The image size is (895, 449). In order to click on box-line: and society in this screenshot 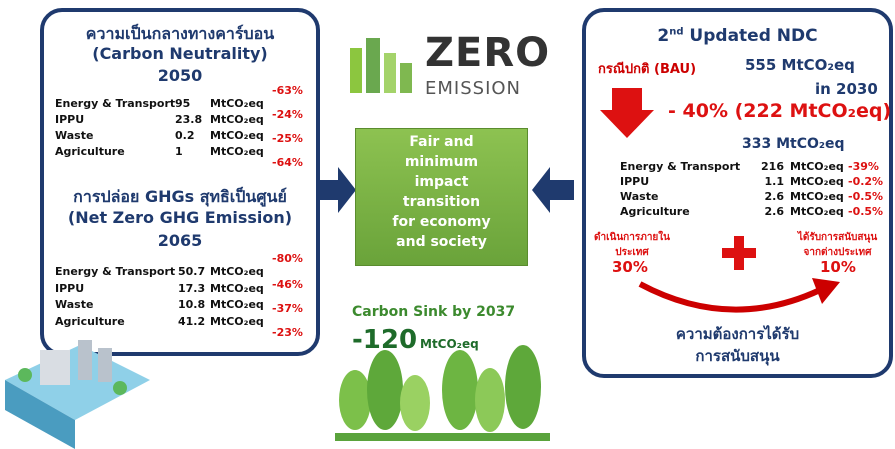, I will do `click(441, 242)`.